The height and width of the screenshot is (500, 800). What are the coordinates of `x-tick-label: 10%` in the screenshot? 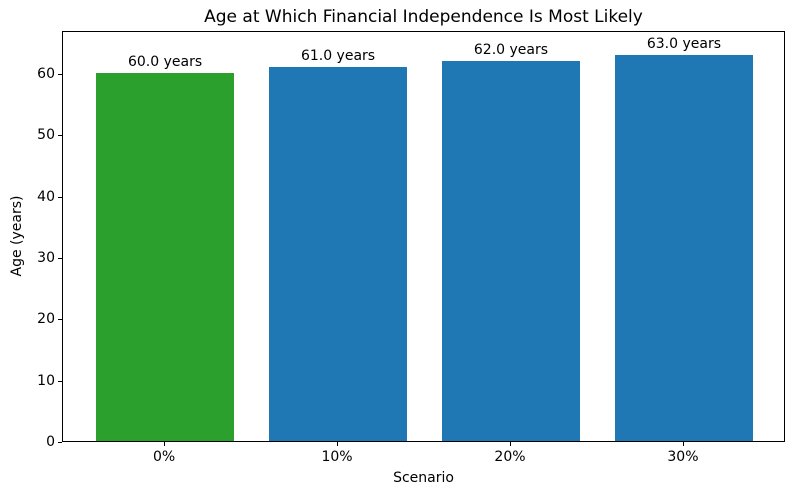 It's located at (337, 457).